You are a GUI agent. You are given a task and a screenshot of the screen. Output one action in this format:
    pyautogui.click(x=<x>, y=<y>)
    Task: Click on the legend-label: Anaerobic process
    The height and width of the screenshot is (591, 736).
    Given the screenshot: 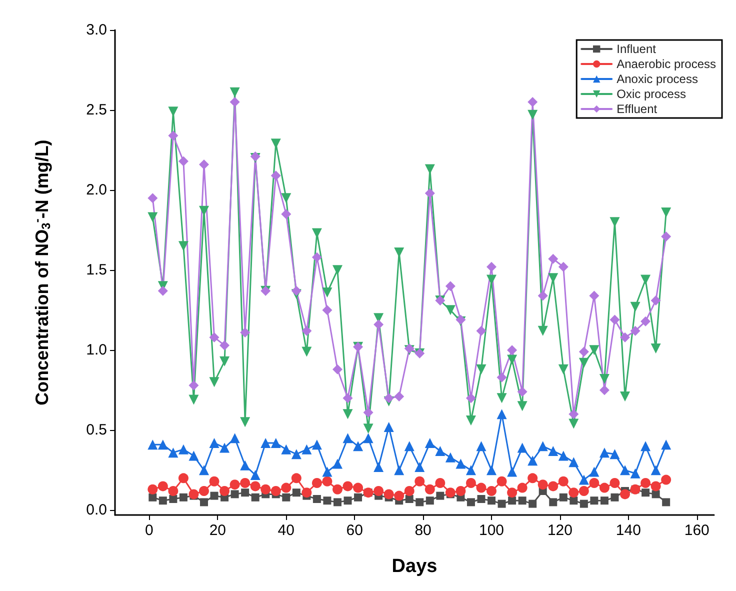 What is the action you would take?
    pyautogui.click(x=666, y=64)
    